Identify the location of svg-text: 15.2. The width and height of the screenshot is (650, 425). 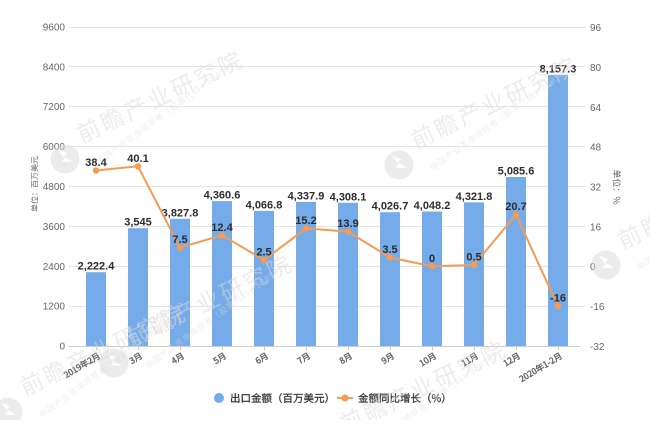
(305, 221).